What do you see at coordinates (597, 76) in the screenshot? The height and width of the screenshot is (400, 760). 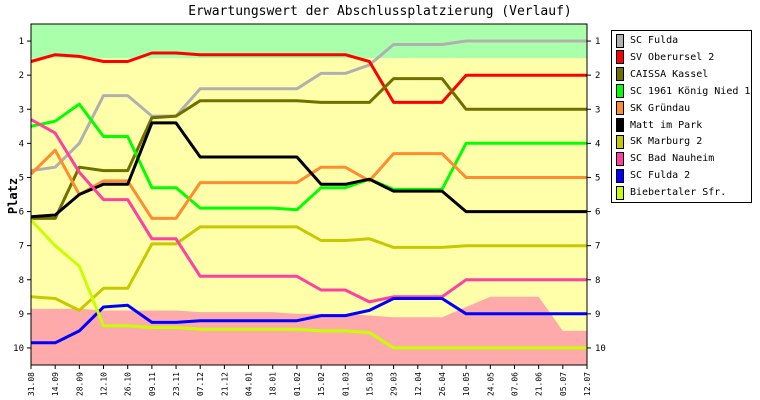 I see `y-tick-label-right: 2` at bounding box center [597, 76].